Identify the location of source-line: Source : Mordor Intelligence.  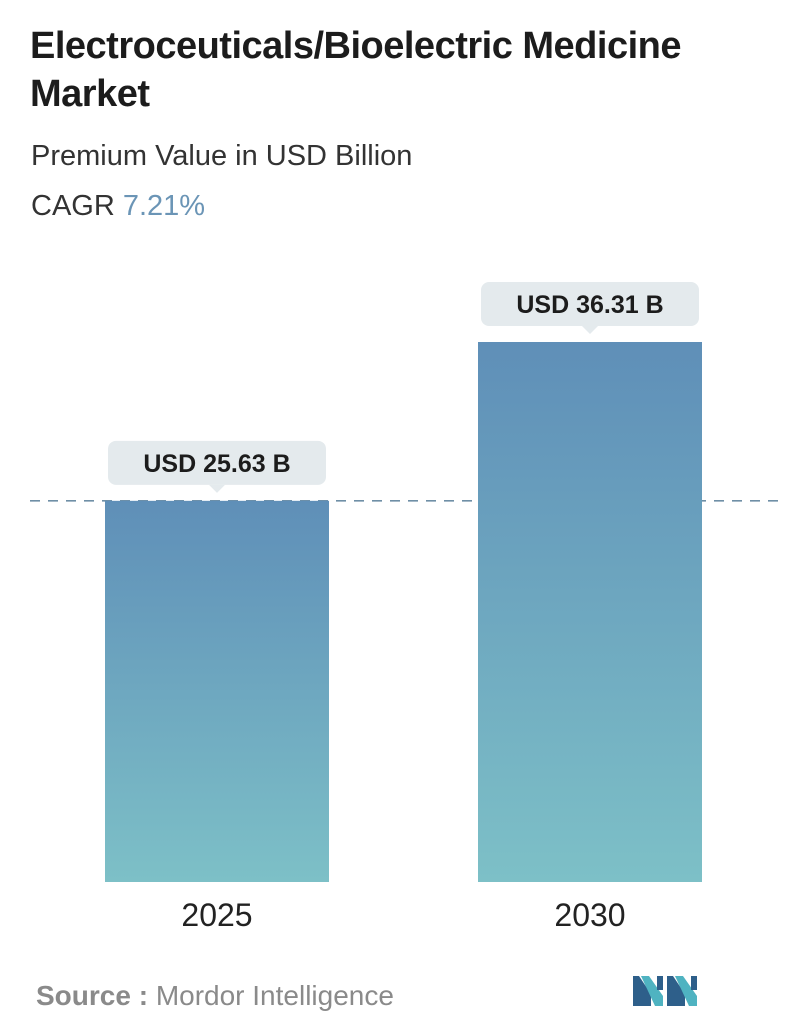
(215, 996).